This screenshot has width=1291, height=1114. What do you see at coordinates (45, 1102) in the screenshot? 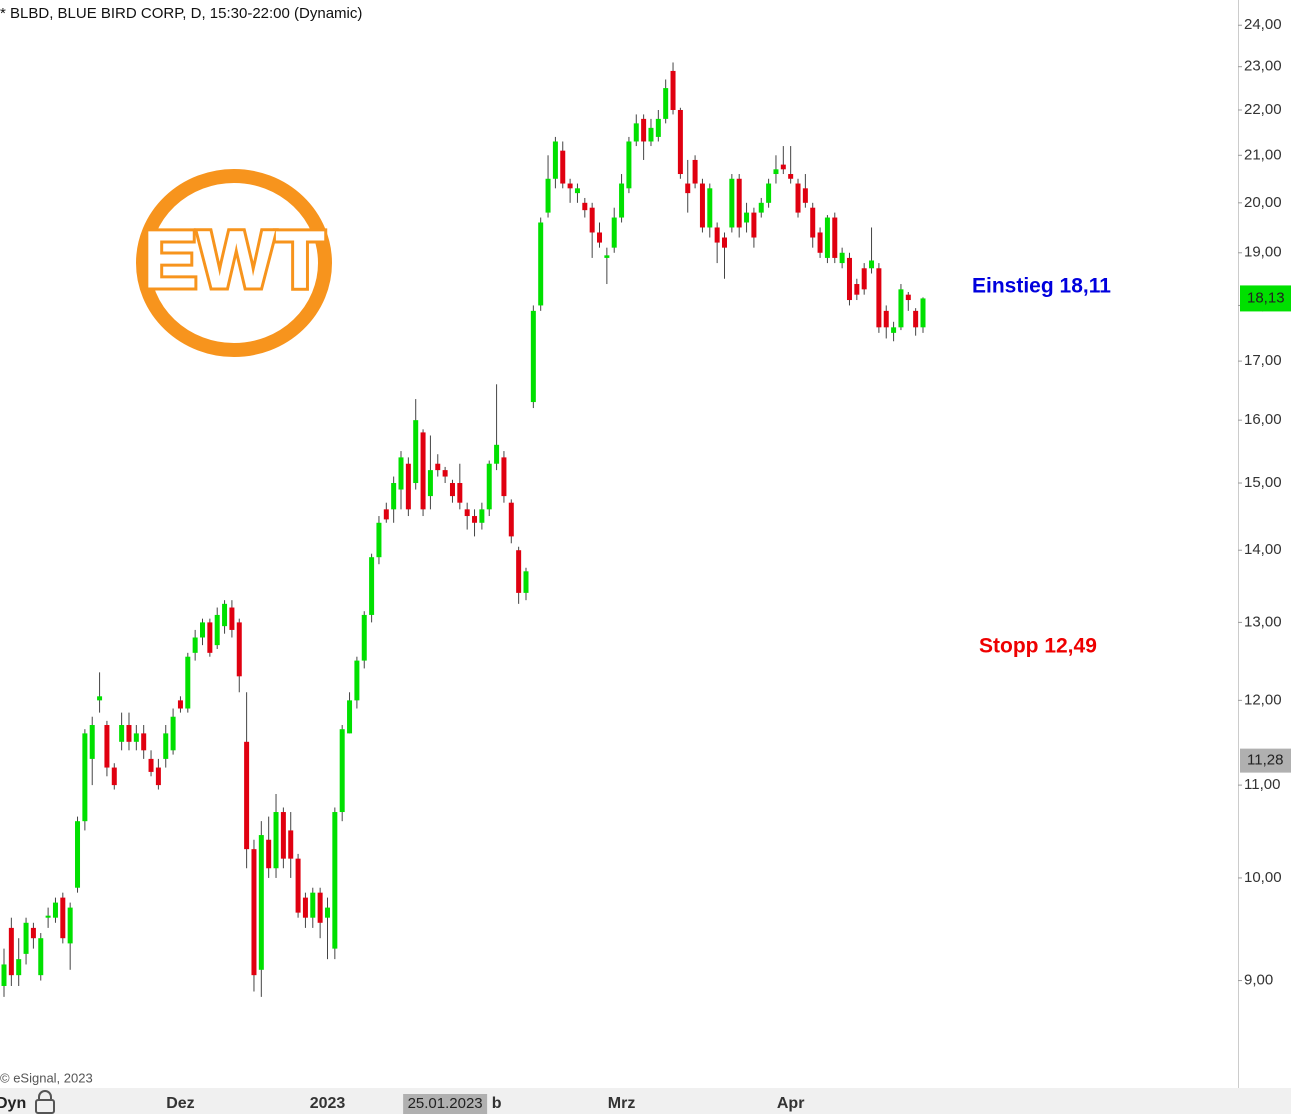
I see `lock-icon` at bounding box center [45, 1102].